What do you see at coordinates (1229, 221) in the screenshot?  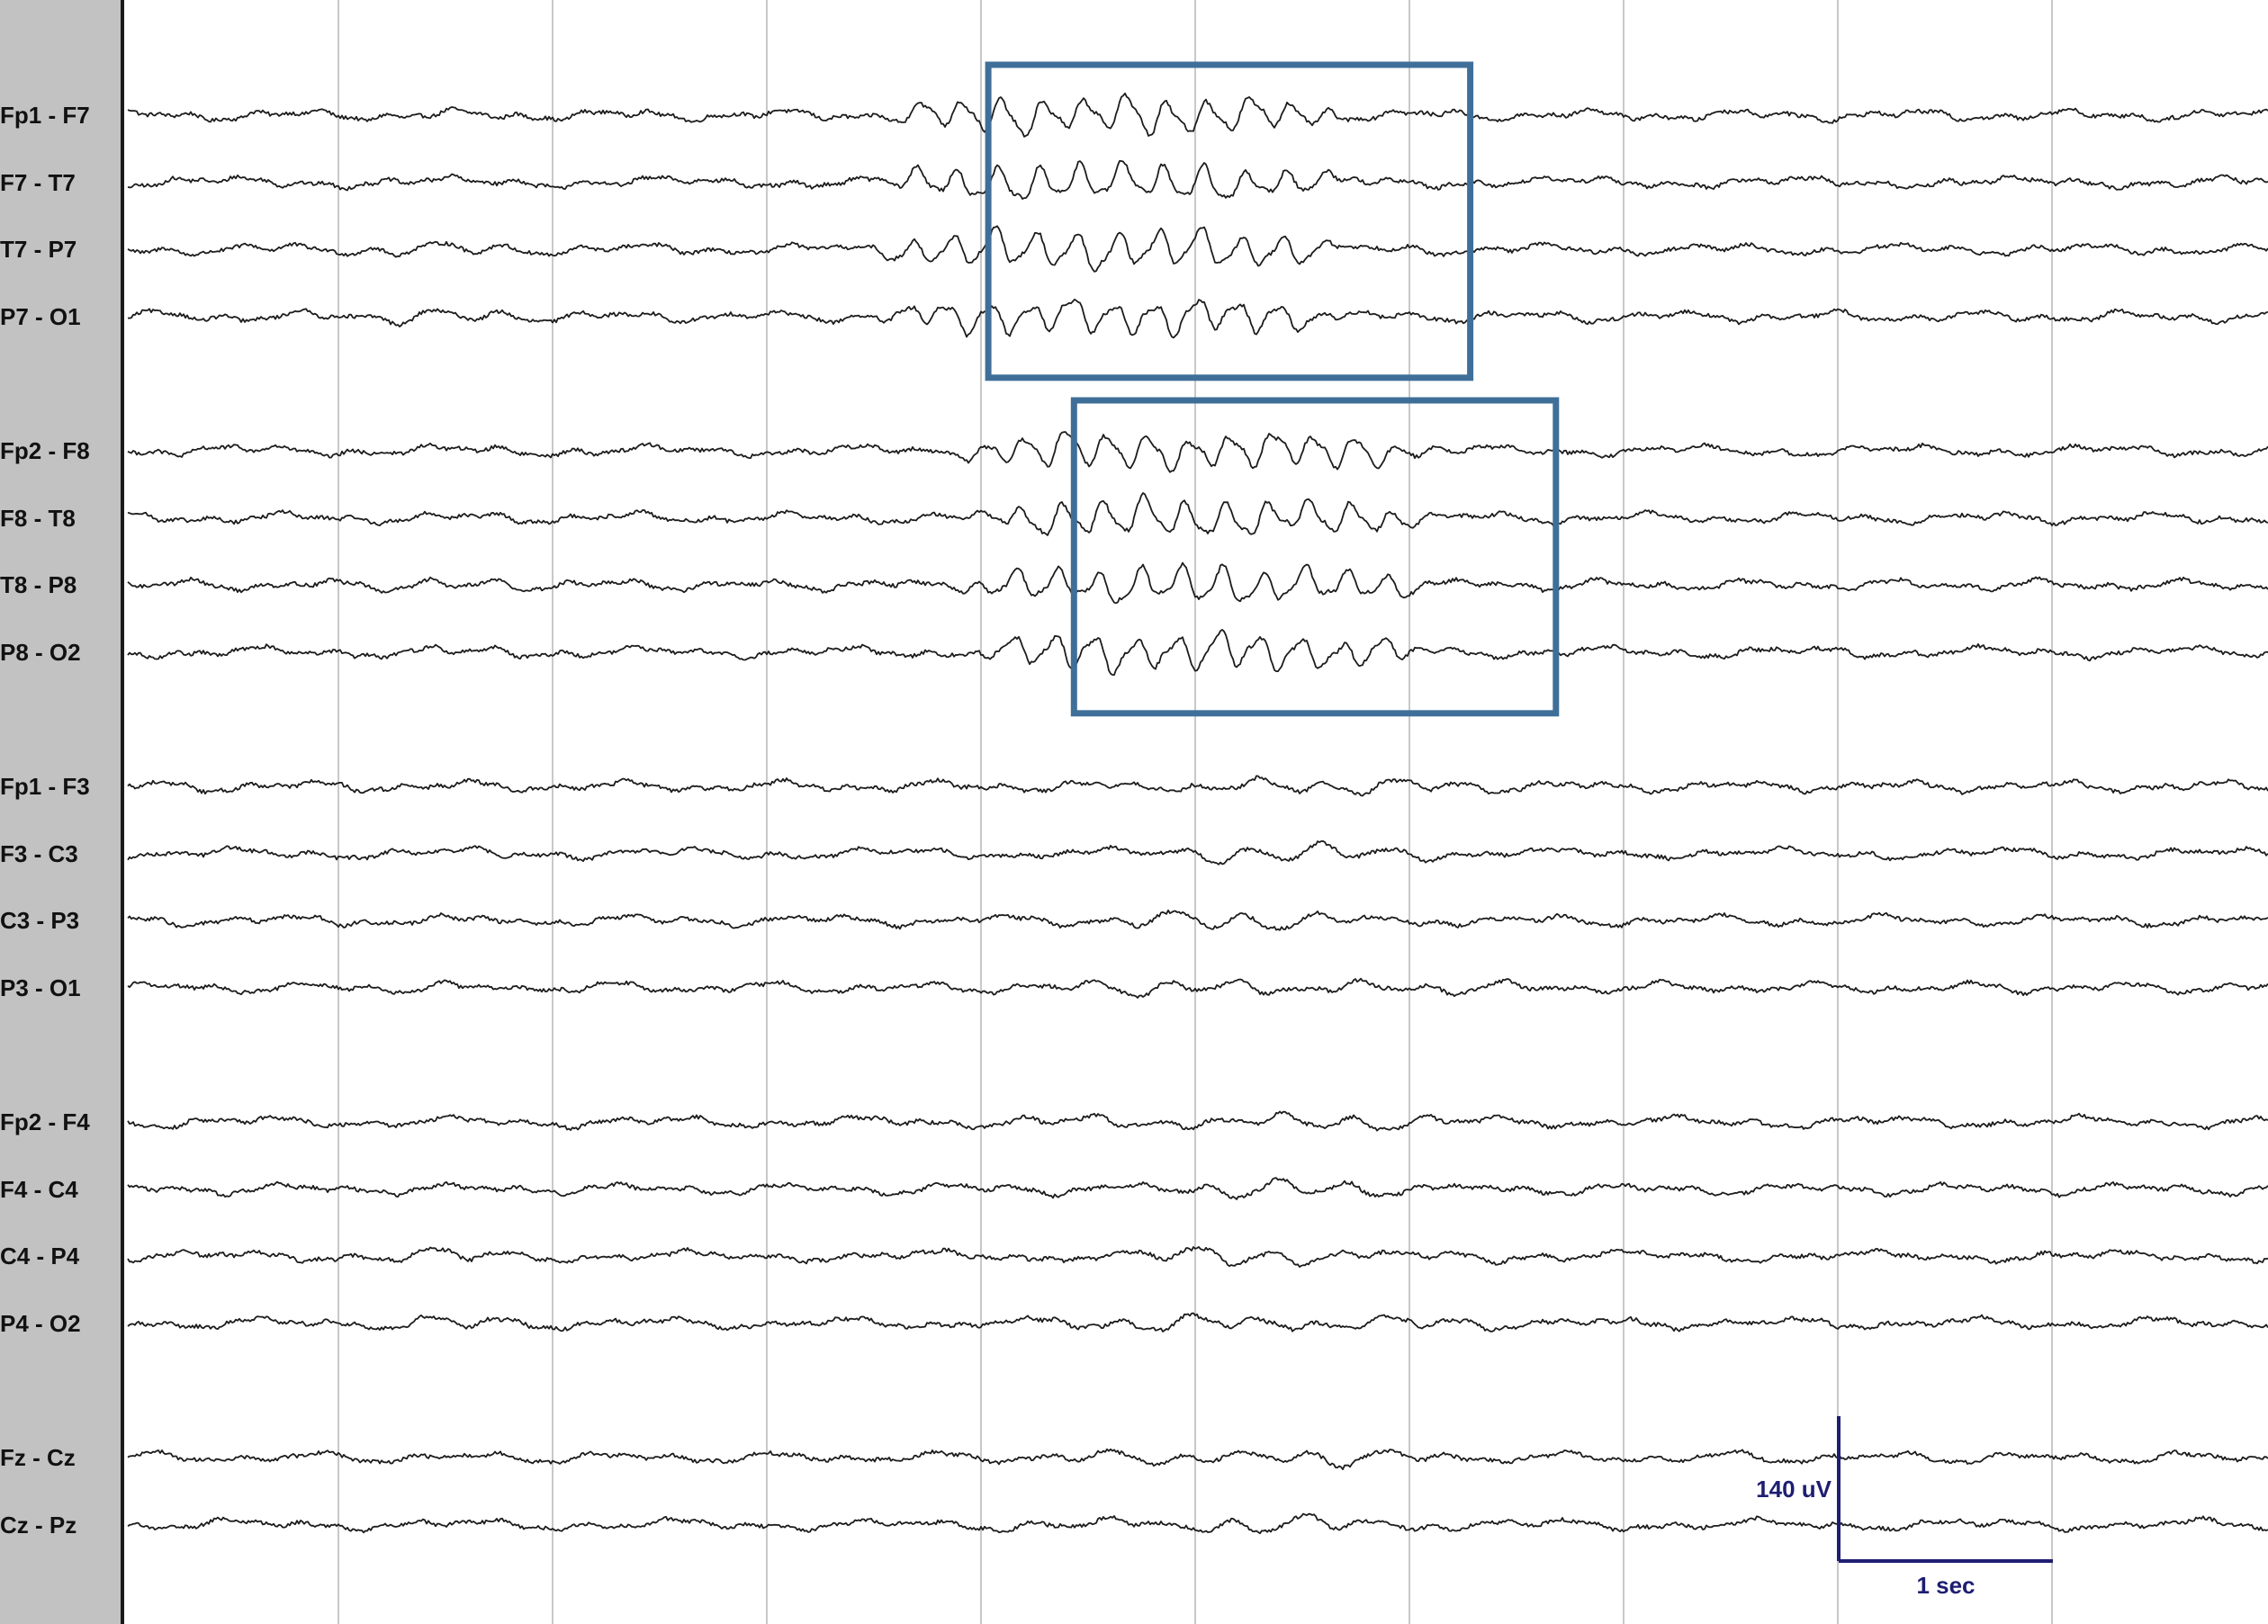 I see `left-hemisphere-discharge-box` at bounding box center [1229, 221].